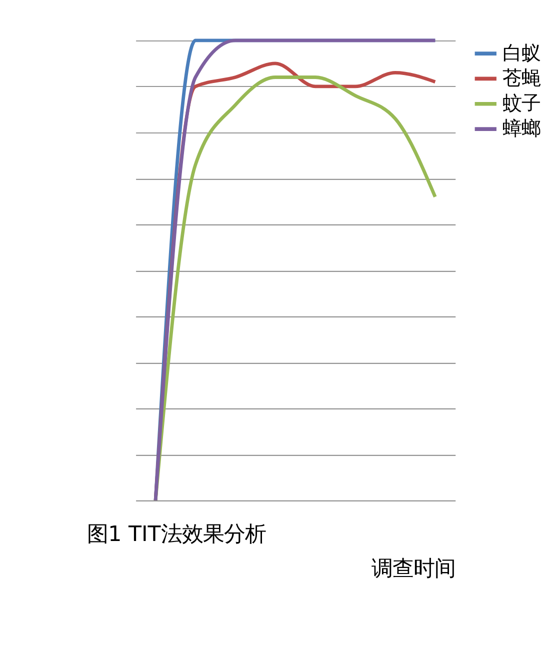 The image size is (551, 653). I want to click on legend-label: 蚊子, so click(521, 103).